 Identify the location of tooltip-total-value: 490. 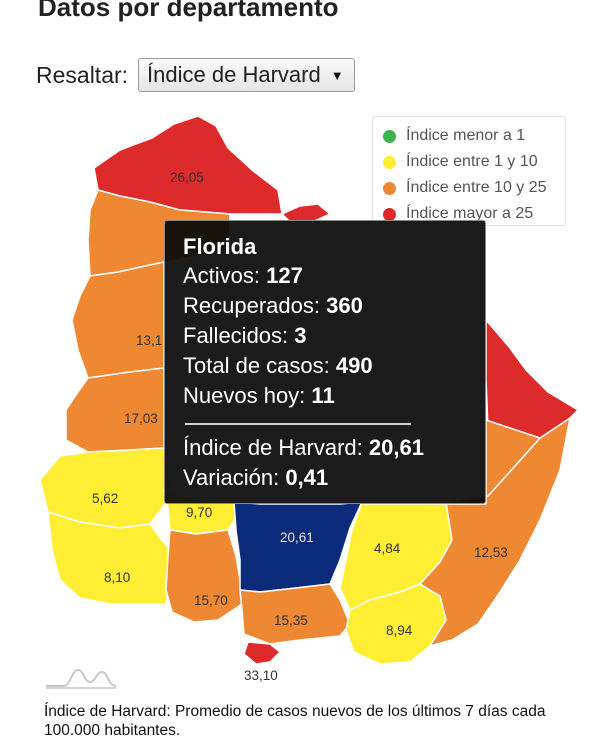
(354, 365).